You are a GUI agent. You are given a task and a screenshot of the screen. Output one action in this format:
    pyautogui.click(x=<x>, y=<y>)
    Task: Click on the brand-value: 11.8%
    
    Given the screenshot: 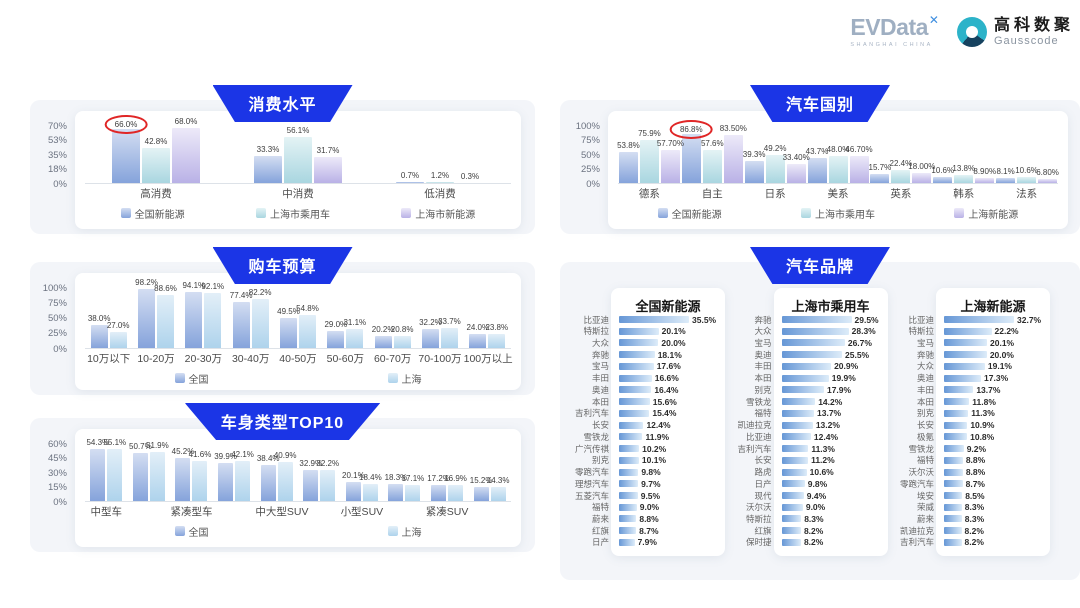 What is the action you would take?
    pyautogui.click(x=984, y=401)
    